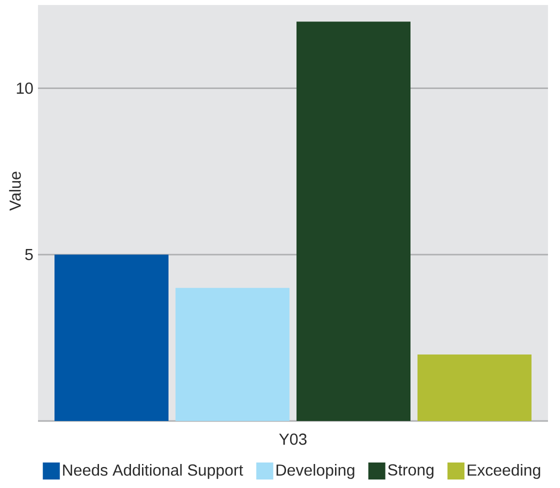 Image resolution: width=560 pixels, height=488 pixels. I want to click on legend-label: Exceeding, so click(504, 471).